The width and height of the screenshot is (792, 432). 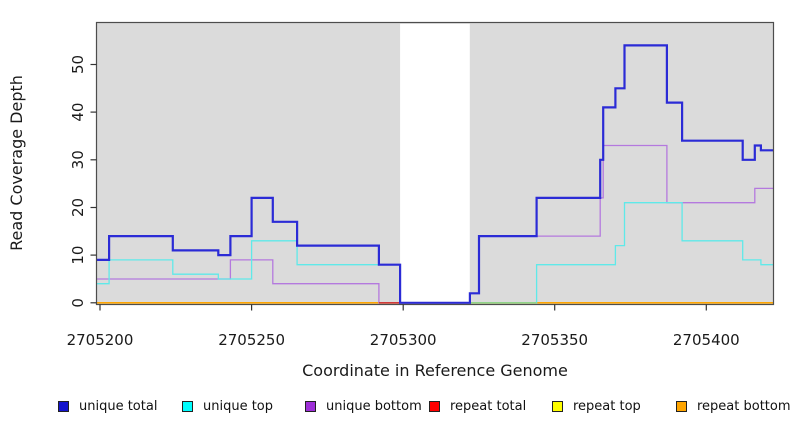 What do you see at coordinates (78, 159) in the screenshot?
I see `y-tick-label: 30` at bounding box center [78, 159].